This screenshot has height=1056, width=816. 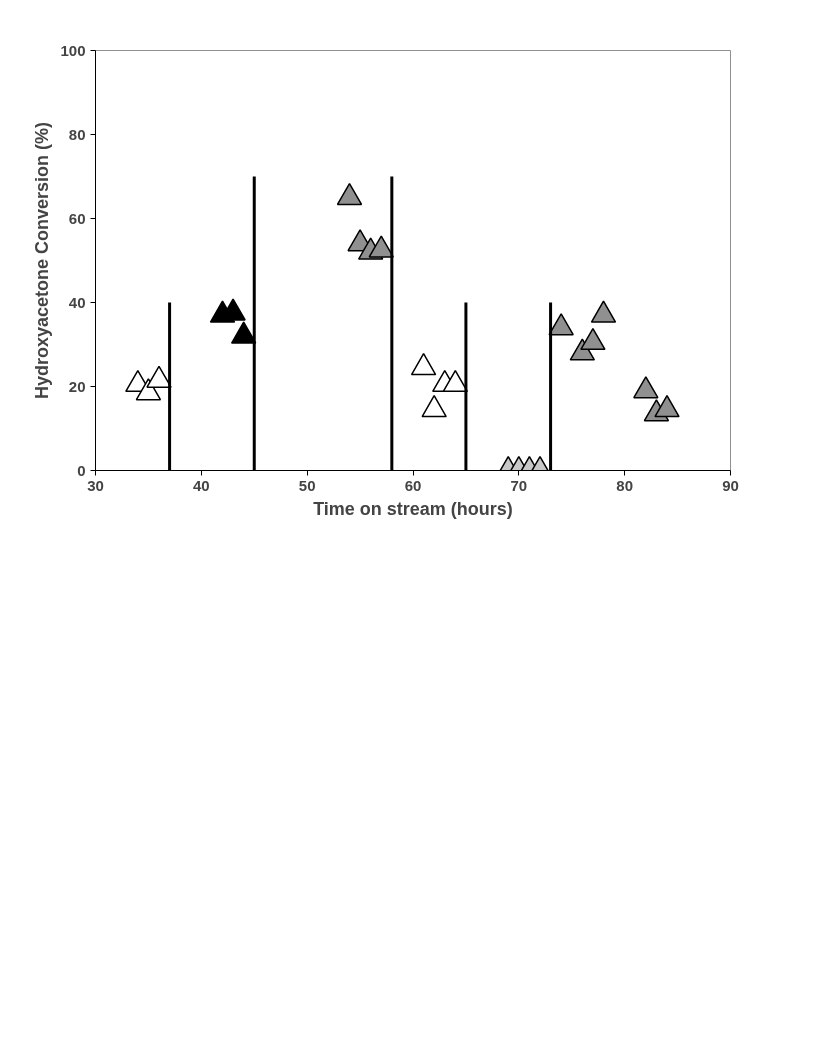 What do you see at coordinates (519, 485) in the screenshot?
I see `x-tick-label: 70` at bounding box center [519, 485].